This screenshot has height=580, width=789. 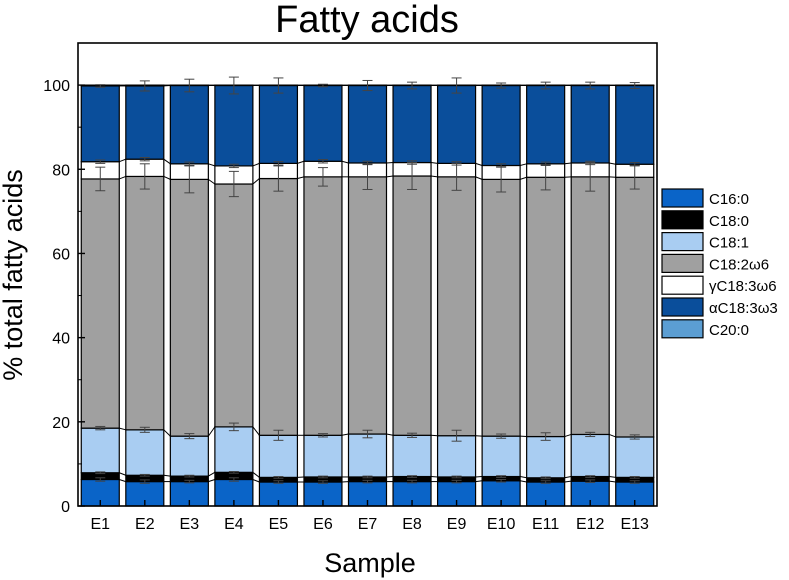 What do you see at coordinates (100, 524) in the screenshot?
I see `x-tick-label: E1` at bounding box center [100, 524].